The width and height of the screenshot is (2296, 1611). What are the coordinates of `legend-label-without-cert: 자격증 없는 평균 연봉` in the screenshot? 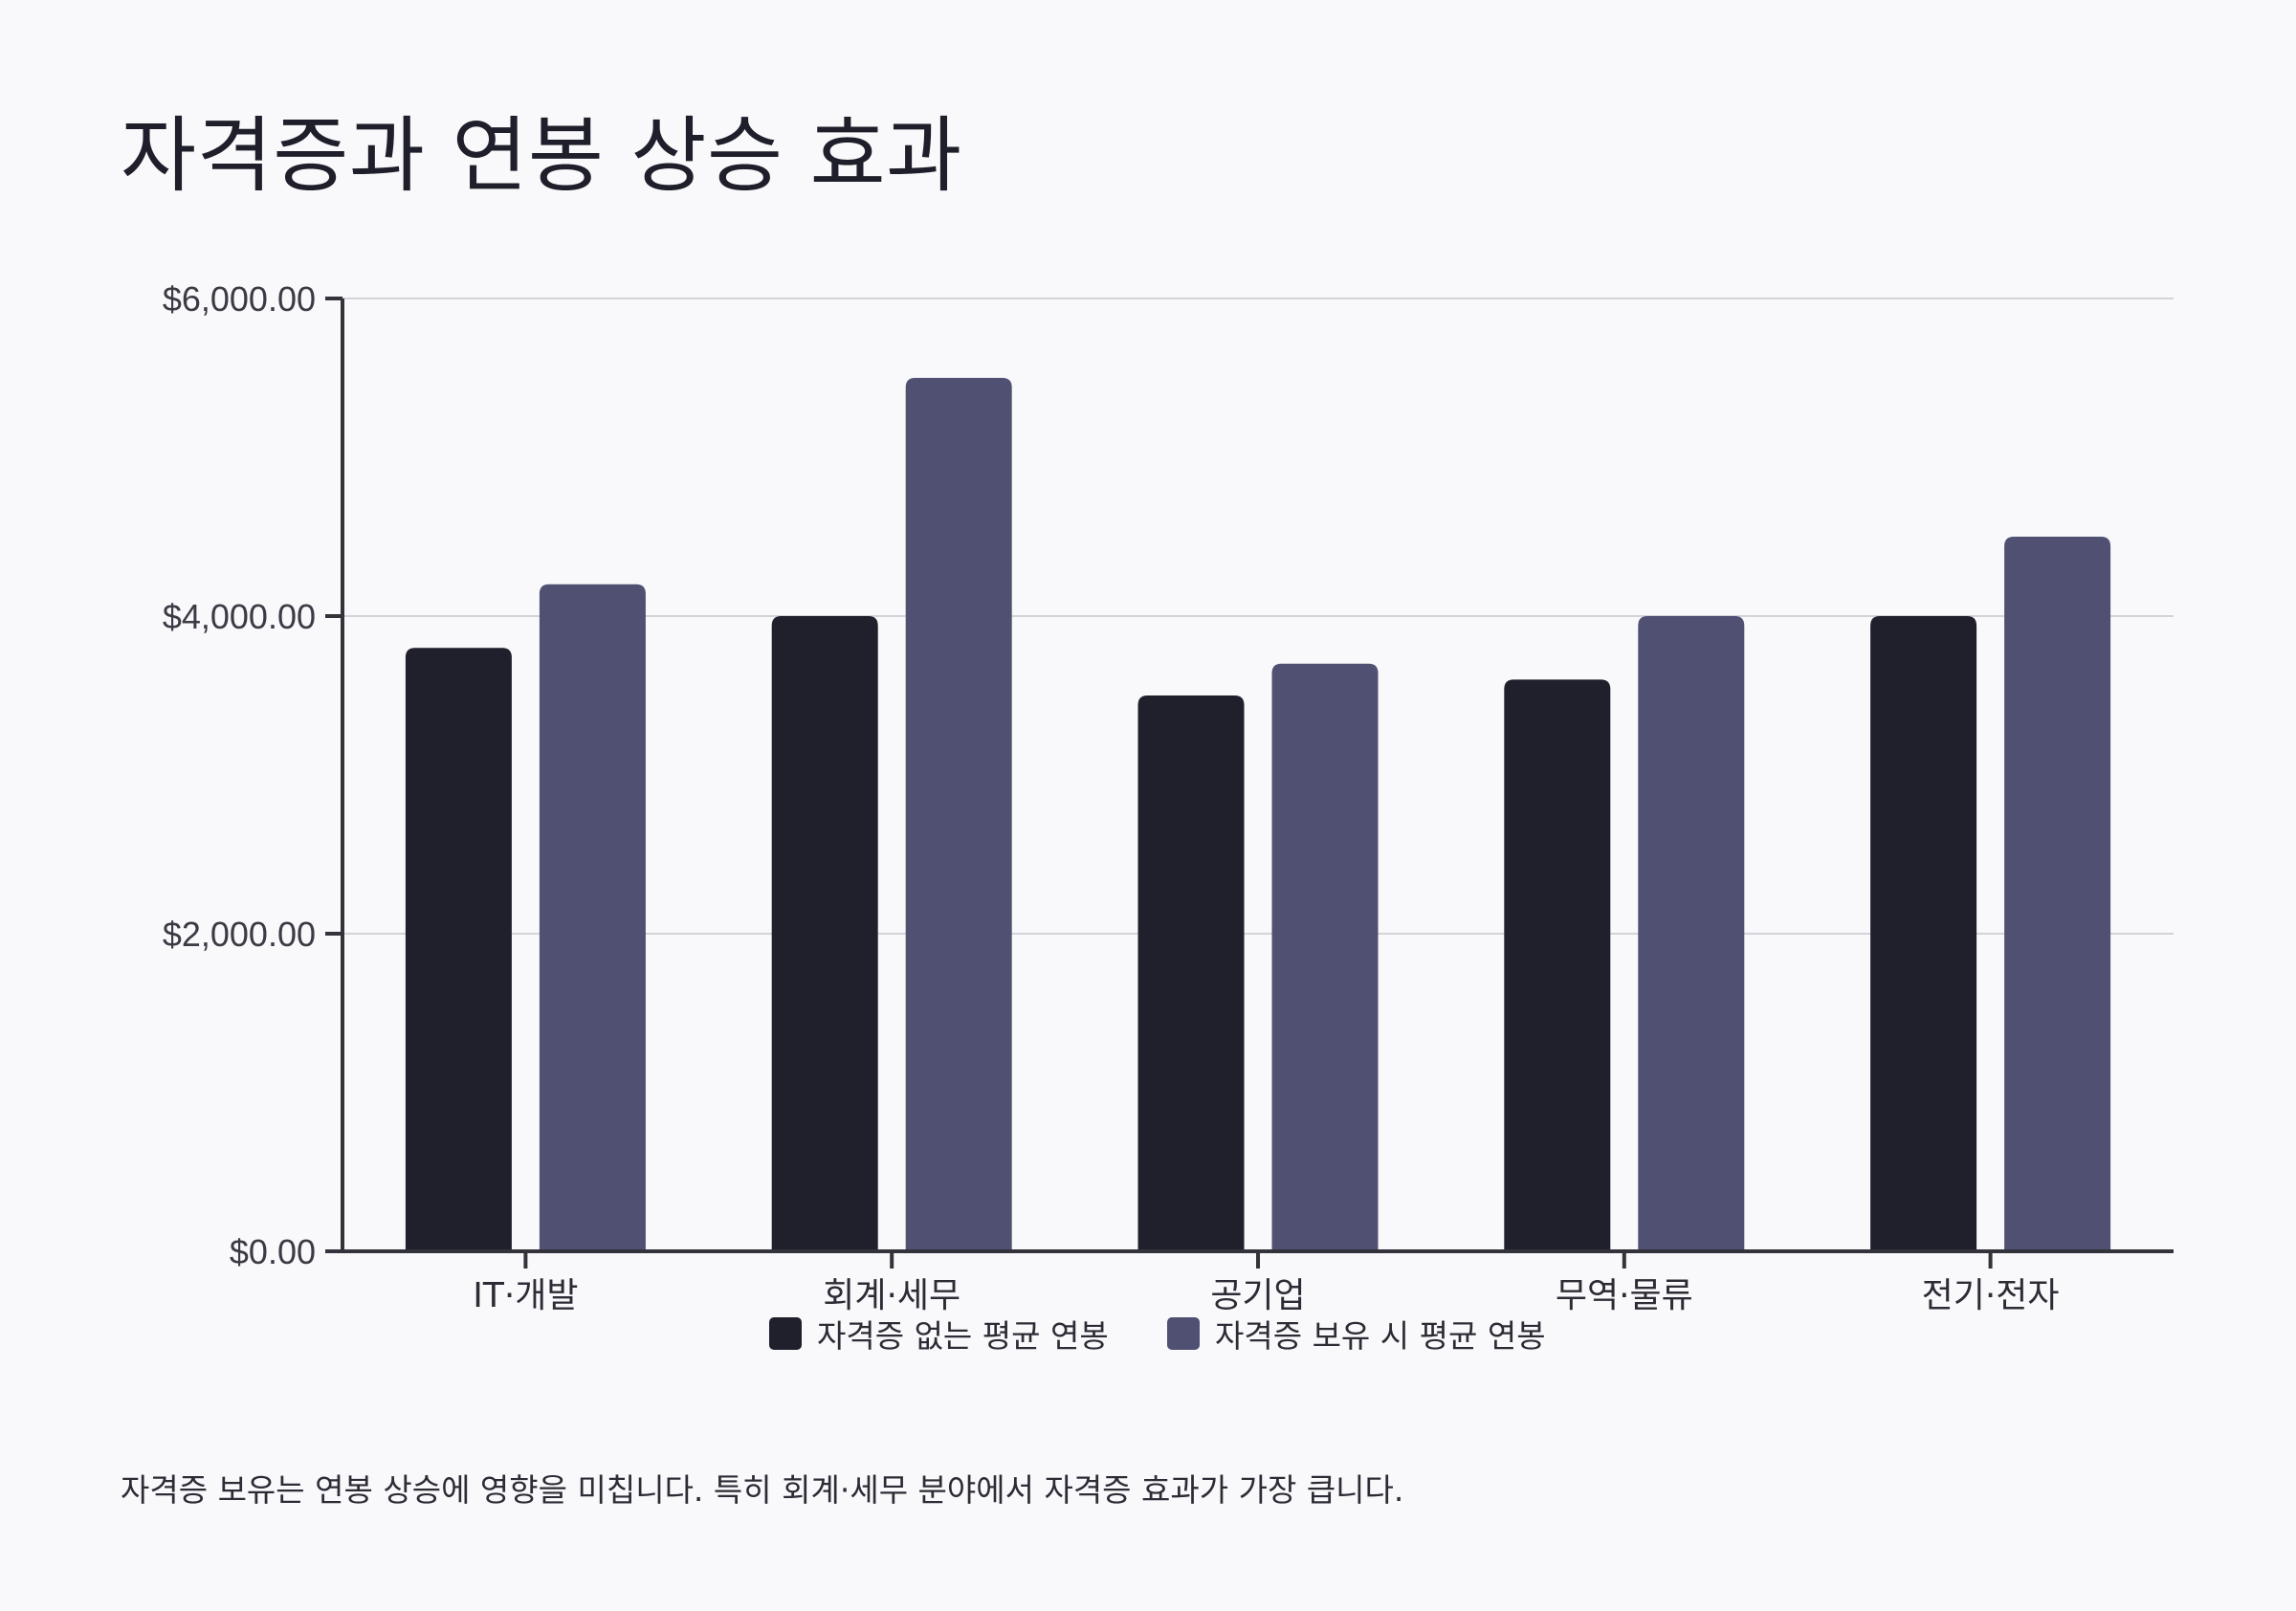 It's located at (963, 1336).